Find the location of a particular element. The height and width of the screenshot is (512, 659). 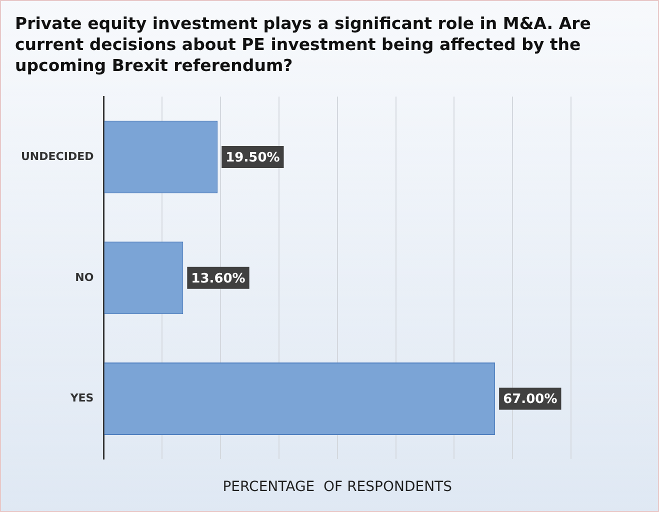

y-tick-label: UNDECIDED is located at coordinates (57, 156).